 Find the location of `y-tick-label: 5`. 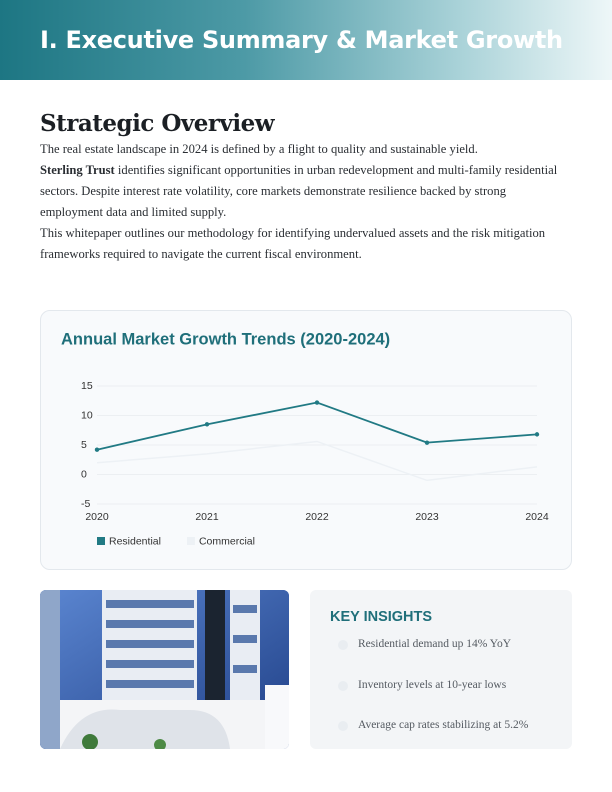

y-tick-label: 5 is located at coordinates (84, 445).